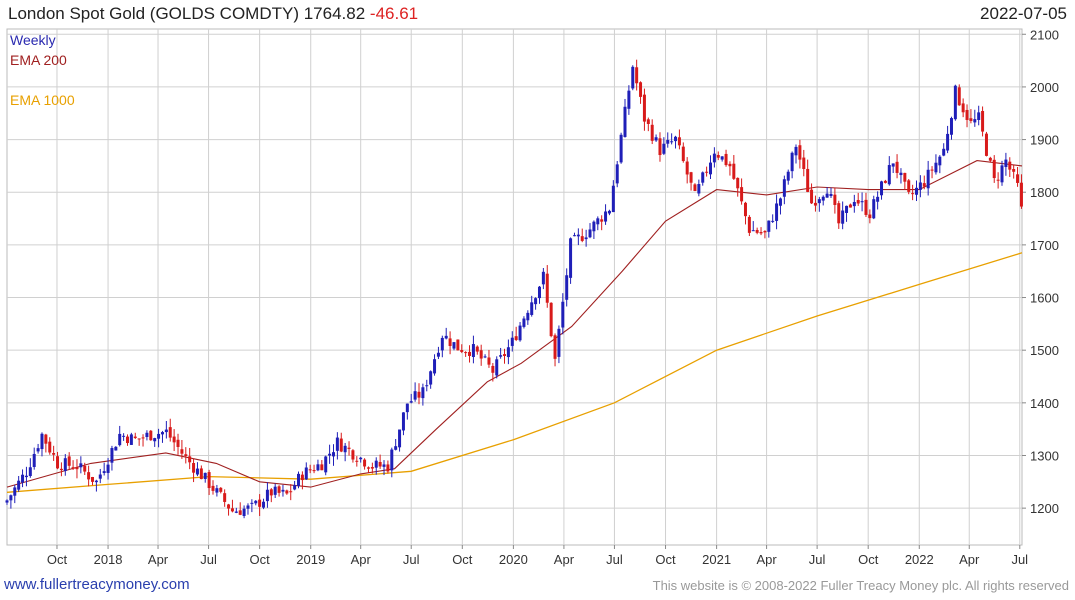 The height and width of the screenshot is (600, 1075). What do you see at coordinates (1044, 350) in the screenshot?
I see `y-tick-label: 1500` at bounding box center [1044, 350].